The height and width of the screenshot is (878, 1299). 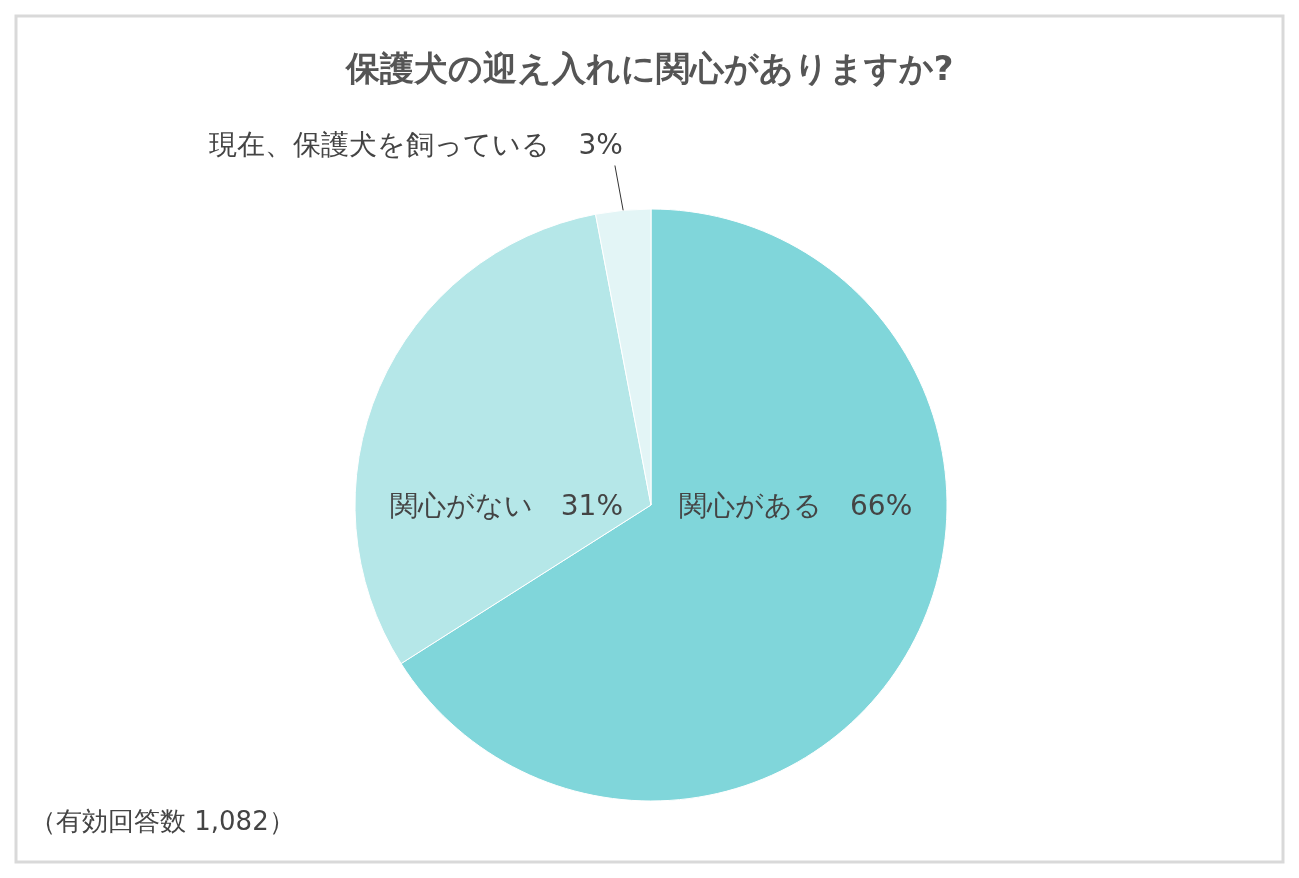 What do you see at coordinates (416, 144) in the screenshot?
I see `slice-label: 現在、保護犬を飼っている 3%` at bounding box center [416, 144].